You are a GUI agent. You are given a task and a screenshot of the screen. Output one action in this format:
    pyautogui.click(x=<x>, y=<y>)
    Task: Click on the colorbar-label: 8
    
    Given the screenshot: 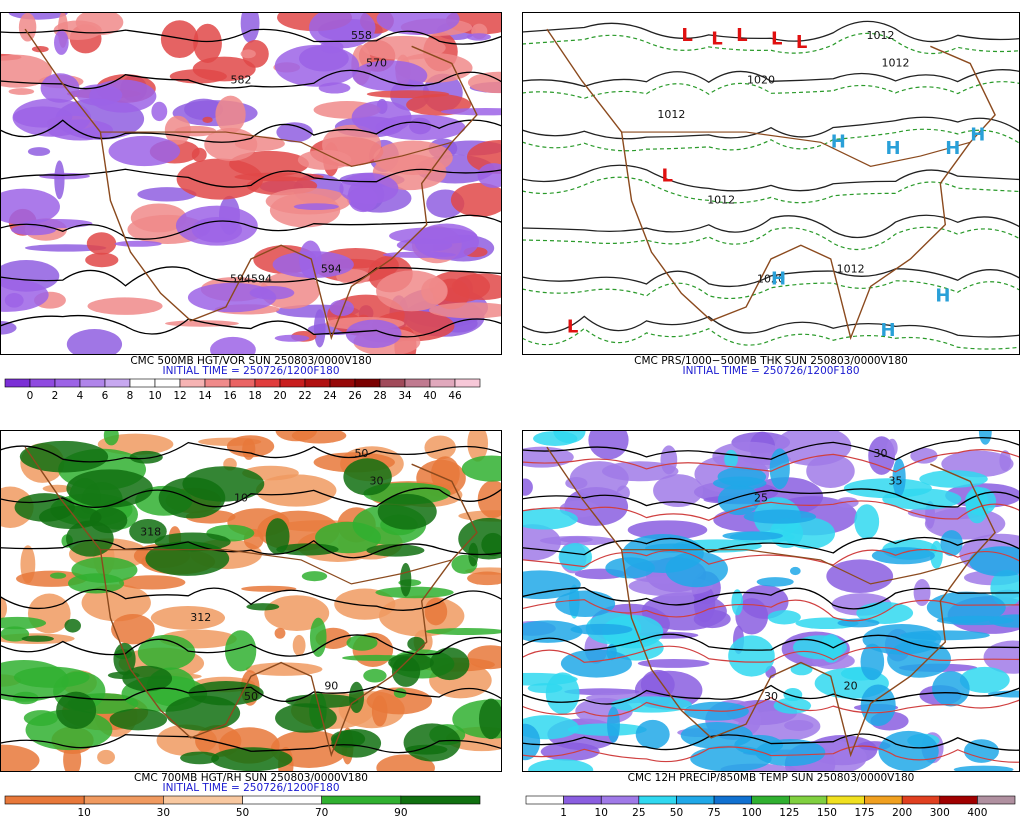 What is the action you would take?
    pyautogui.click(x=130, y=396)
    